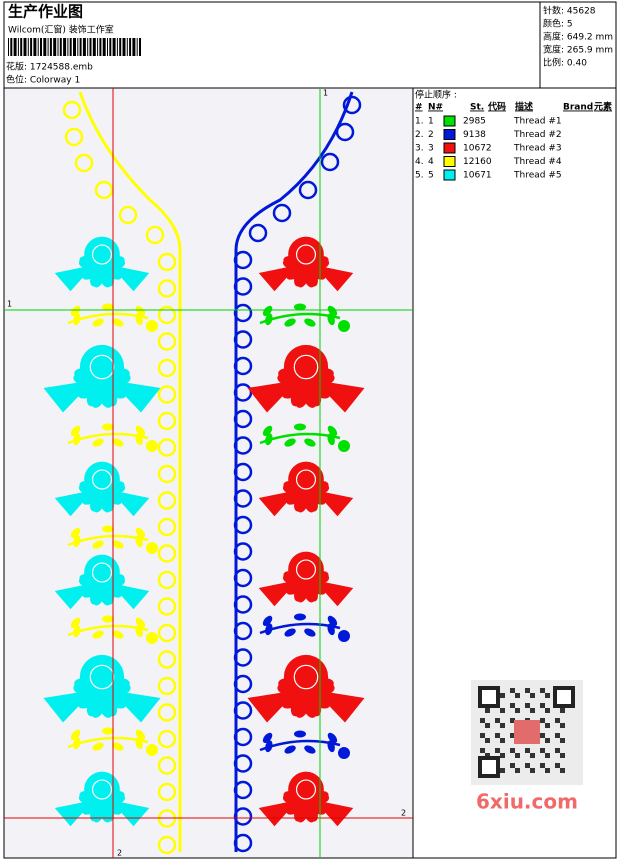 The height and width of the screenshot is (861, 620). Describe the element at coordinates (569, 11) in the screenshot. I see `stat: 针数: 45628` at that location.